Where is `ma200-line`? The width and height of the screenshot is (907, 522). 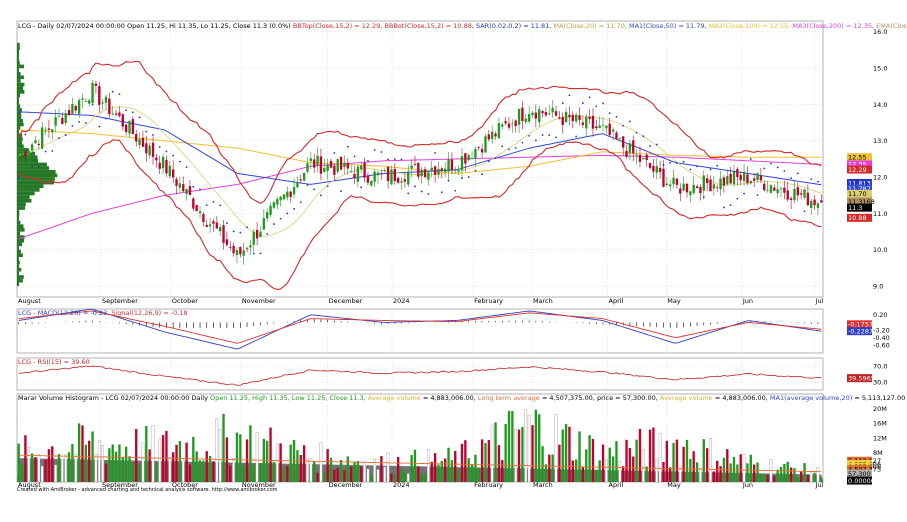
ma200-line is located at coordinates (420, 197).